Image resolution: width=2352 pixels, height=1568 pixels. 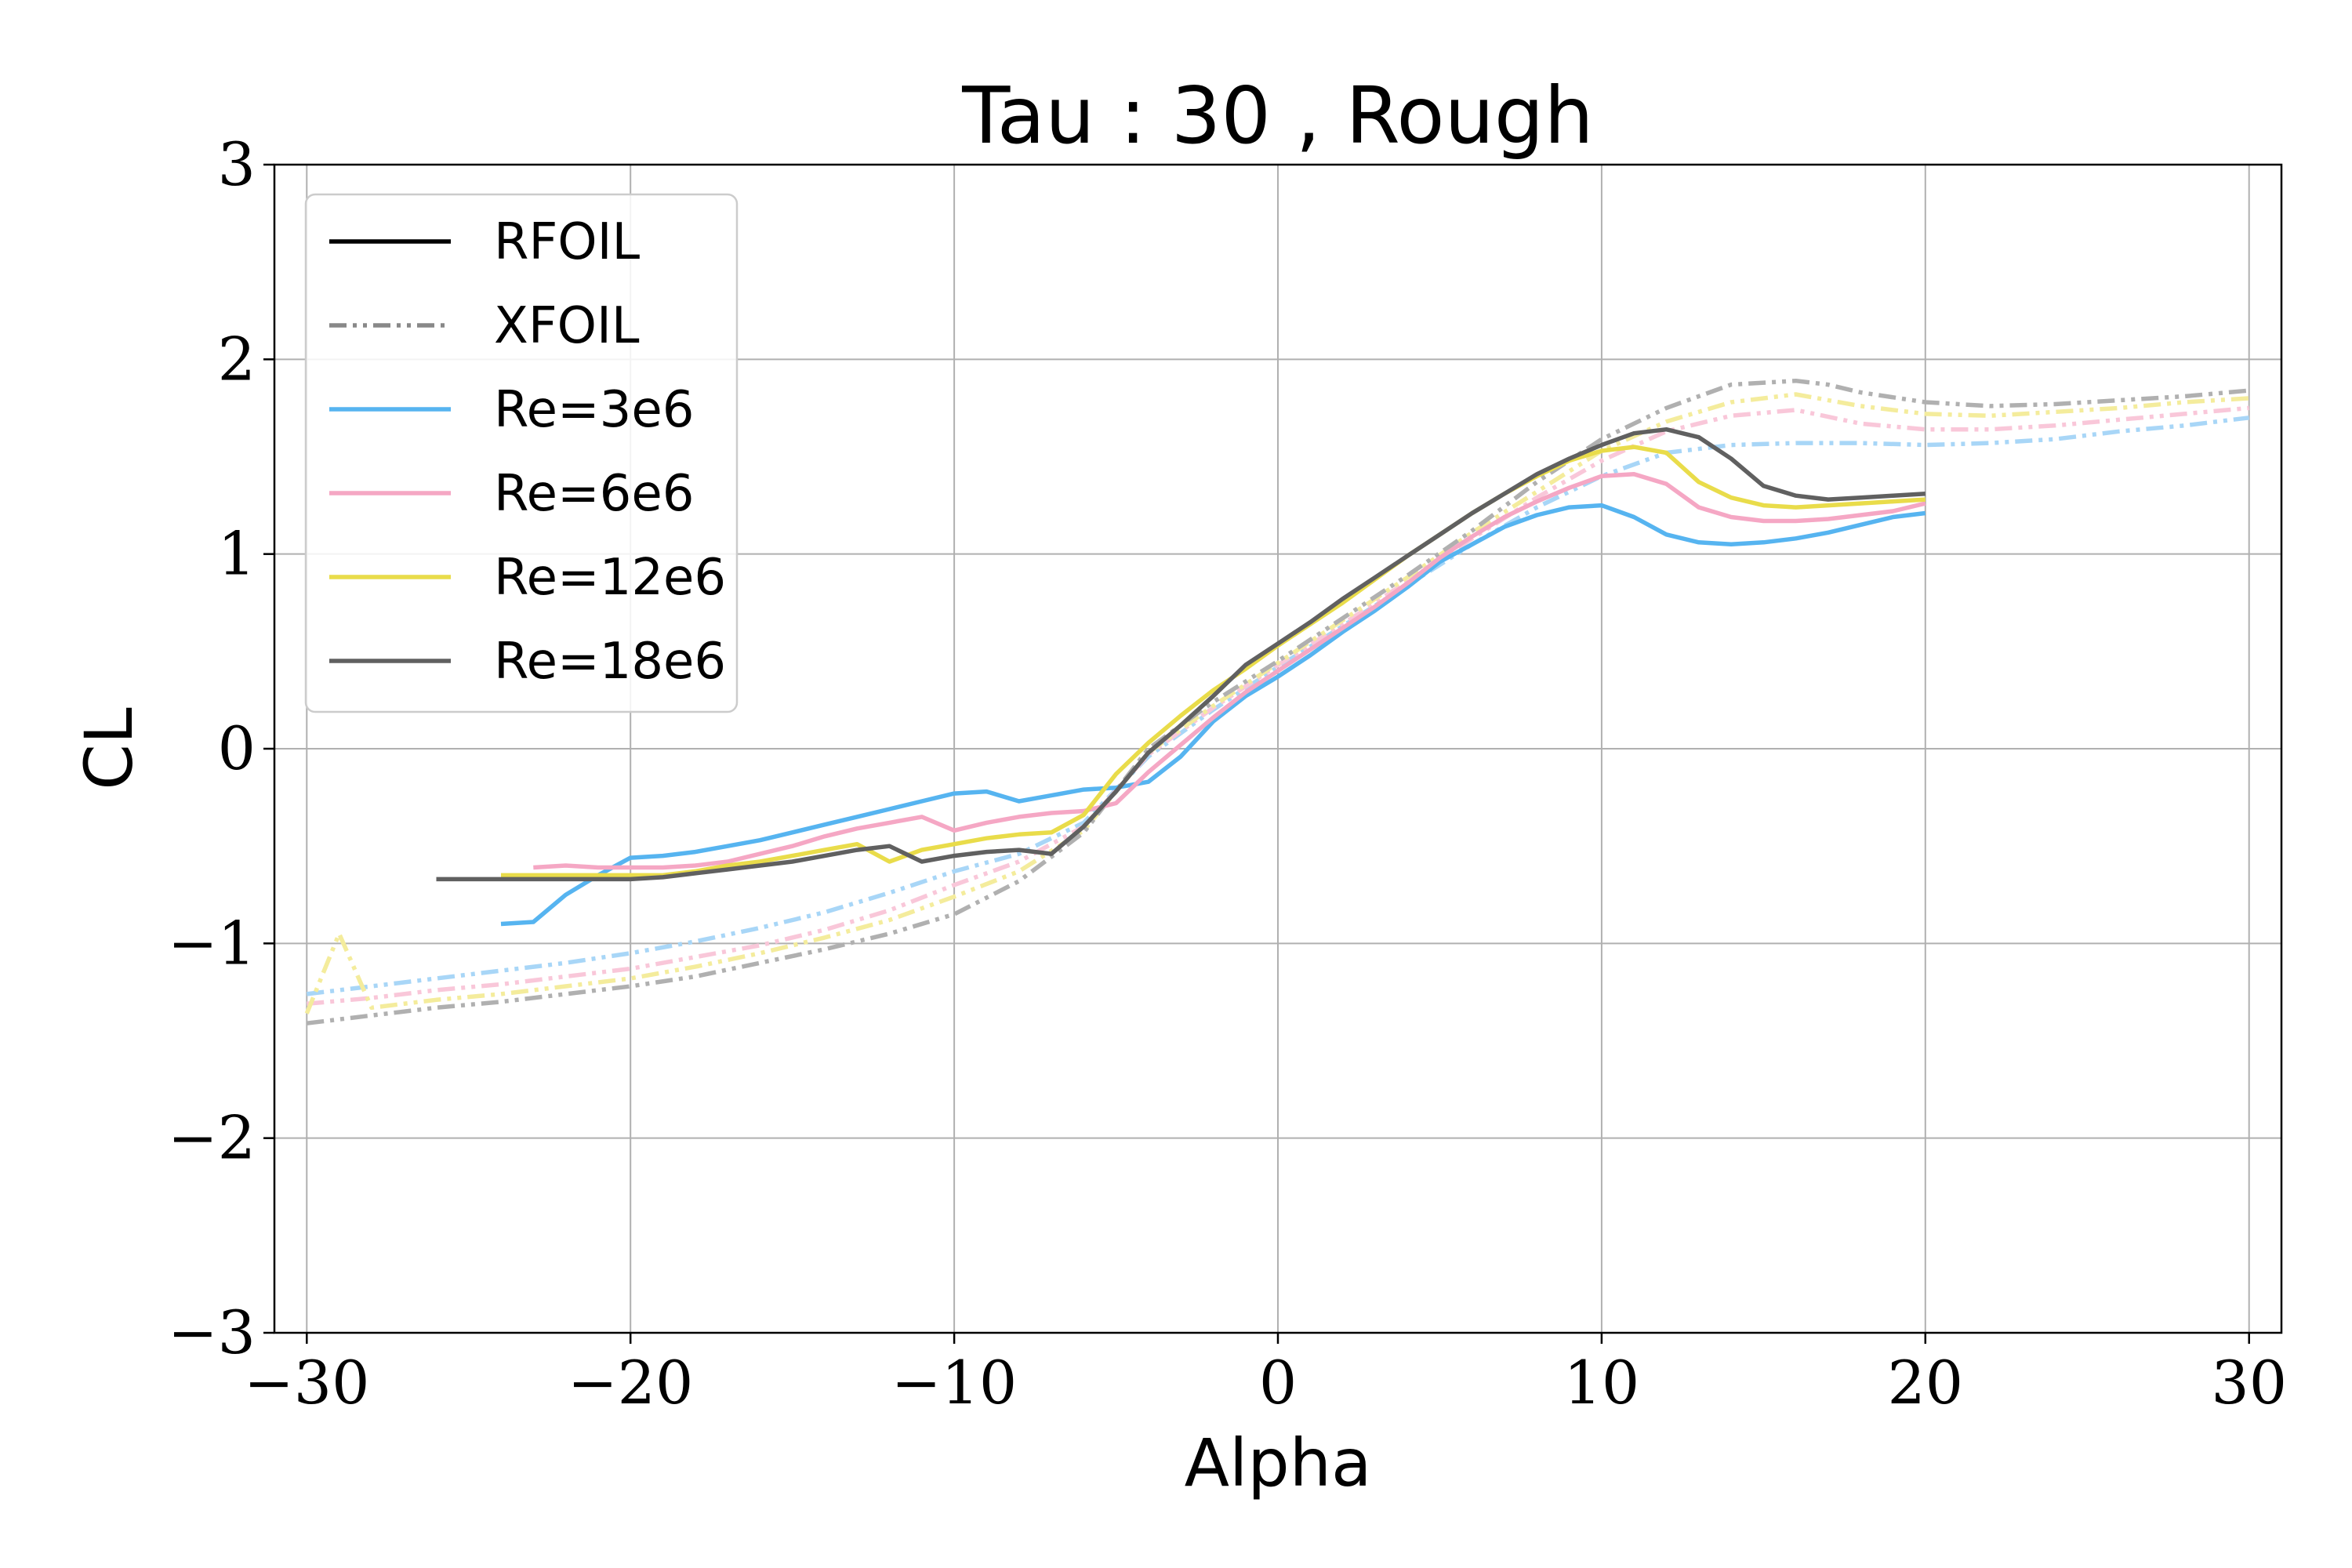 I want to click on legend-label: Re=3e6, so click(x=594, y=410).